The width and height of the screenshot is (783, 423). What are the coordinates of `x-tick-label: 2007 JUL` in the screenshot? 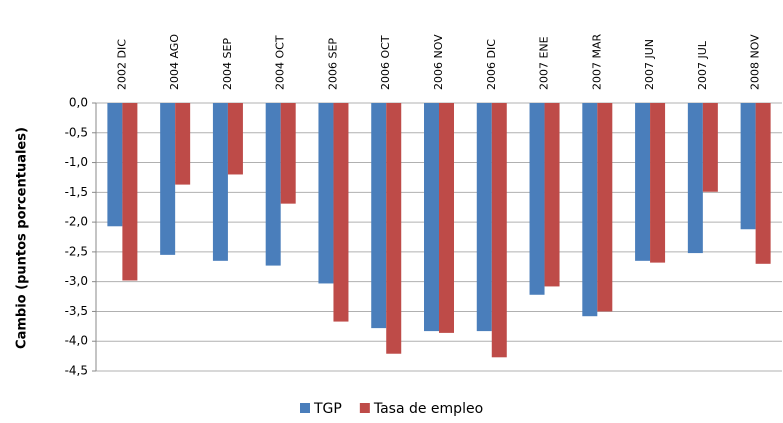 It's located at (702, 65).